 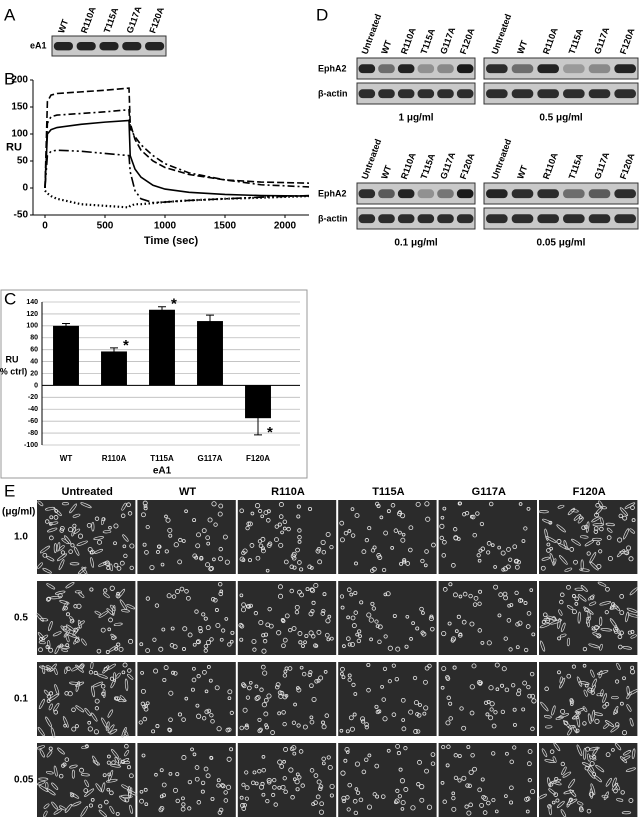 What do you see at coordinates (34, 338) in the screenshot?
I see `y-tick-label: 80` at bounding box center [34, 338].